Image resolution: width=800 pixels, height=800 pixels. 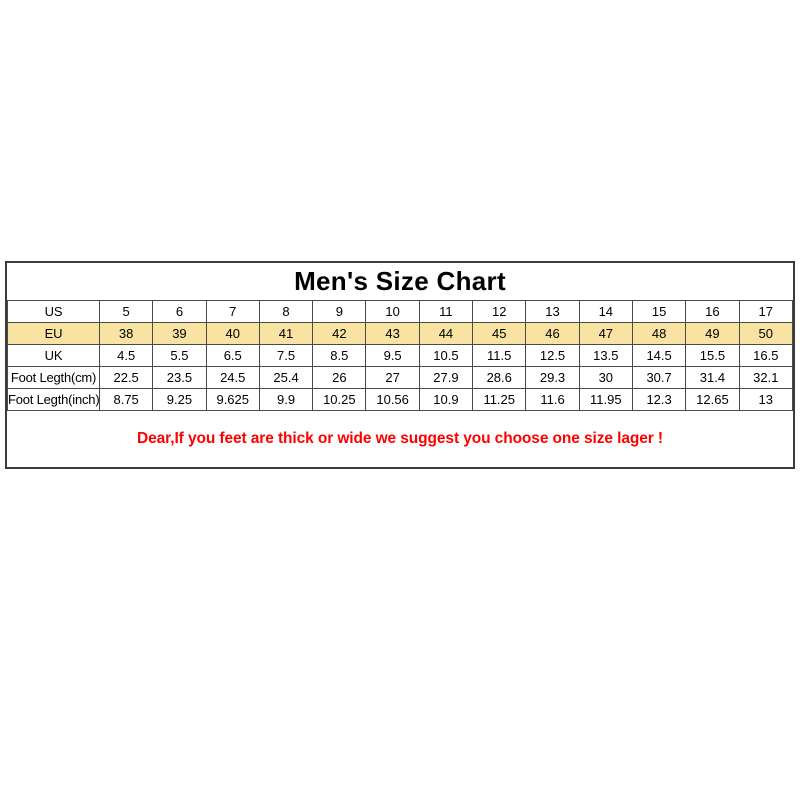 What do you see at coordinates (446, 399) in the screenshot?
I see `cell-inch-6: 10.9` at bounding box center [446, 399].